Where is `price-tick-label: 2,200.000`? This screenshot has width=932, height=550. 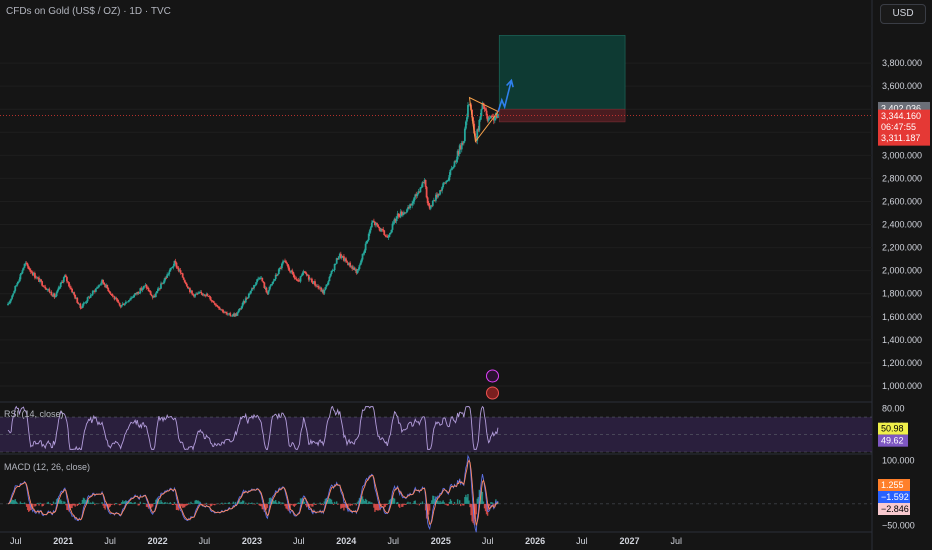
price-tick-label: 2,200.000 is located at coordinates (902, 248).